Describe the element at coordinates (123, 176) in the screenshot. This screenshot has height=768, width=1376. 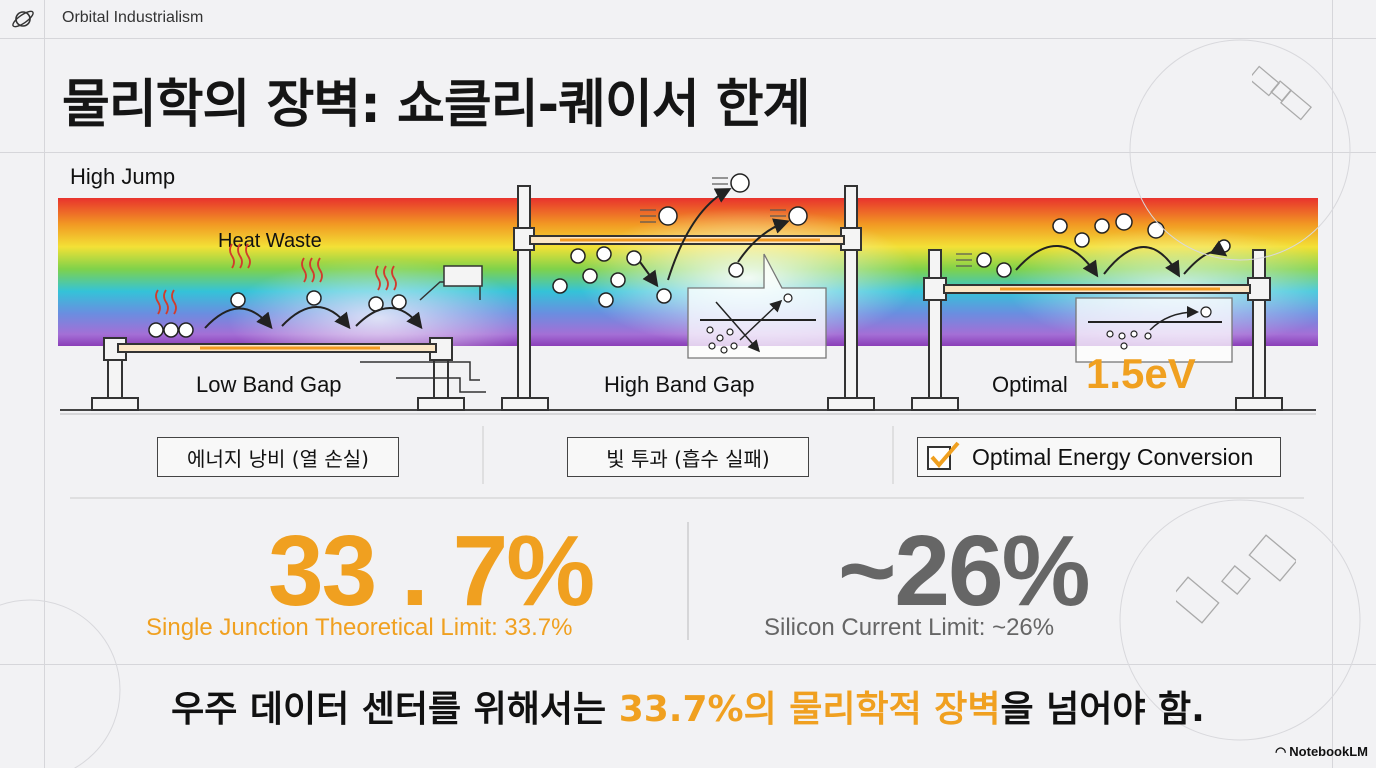
I see `high-jump-label: High Jump` at that location.